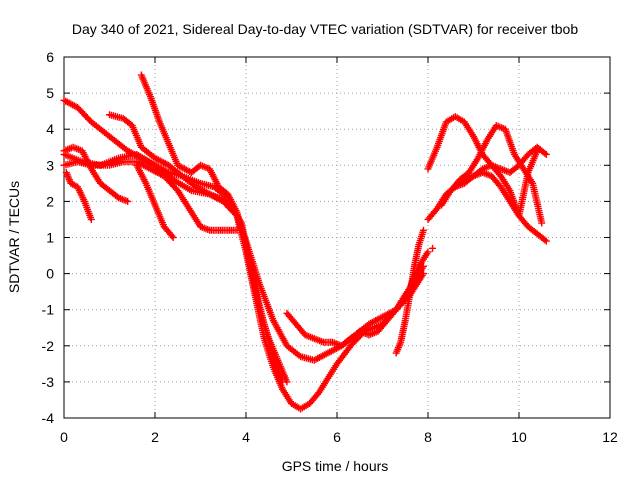 This screenshot has width=640, height=480. I want to click on y-tick-label: 5, so click(50, 93).